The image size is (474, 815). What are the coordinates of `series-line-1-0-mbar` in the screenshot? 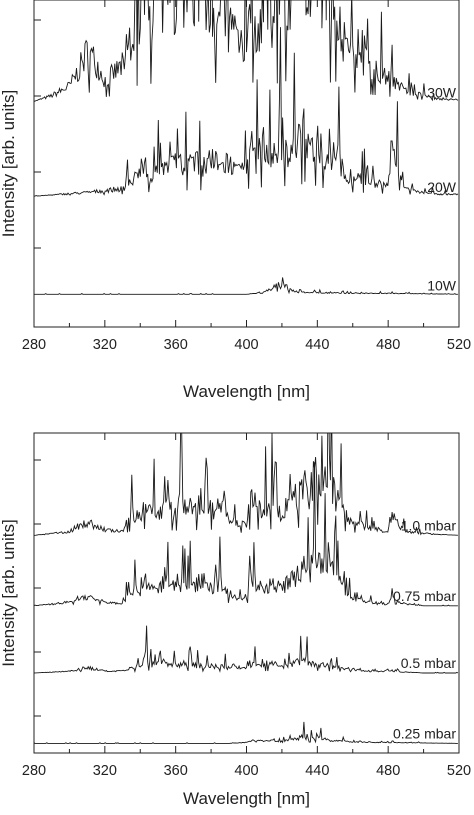 It's located at (246, 484).